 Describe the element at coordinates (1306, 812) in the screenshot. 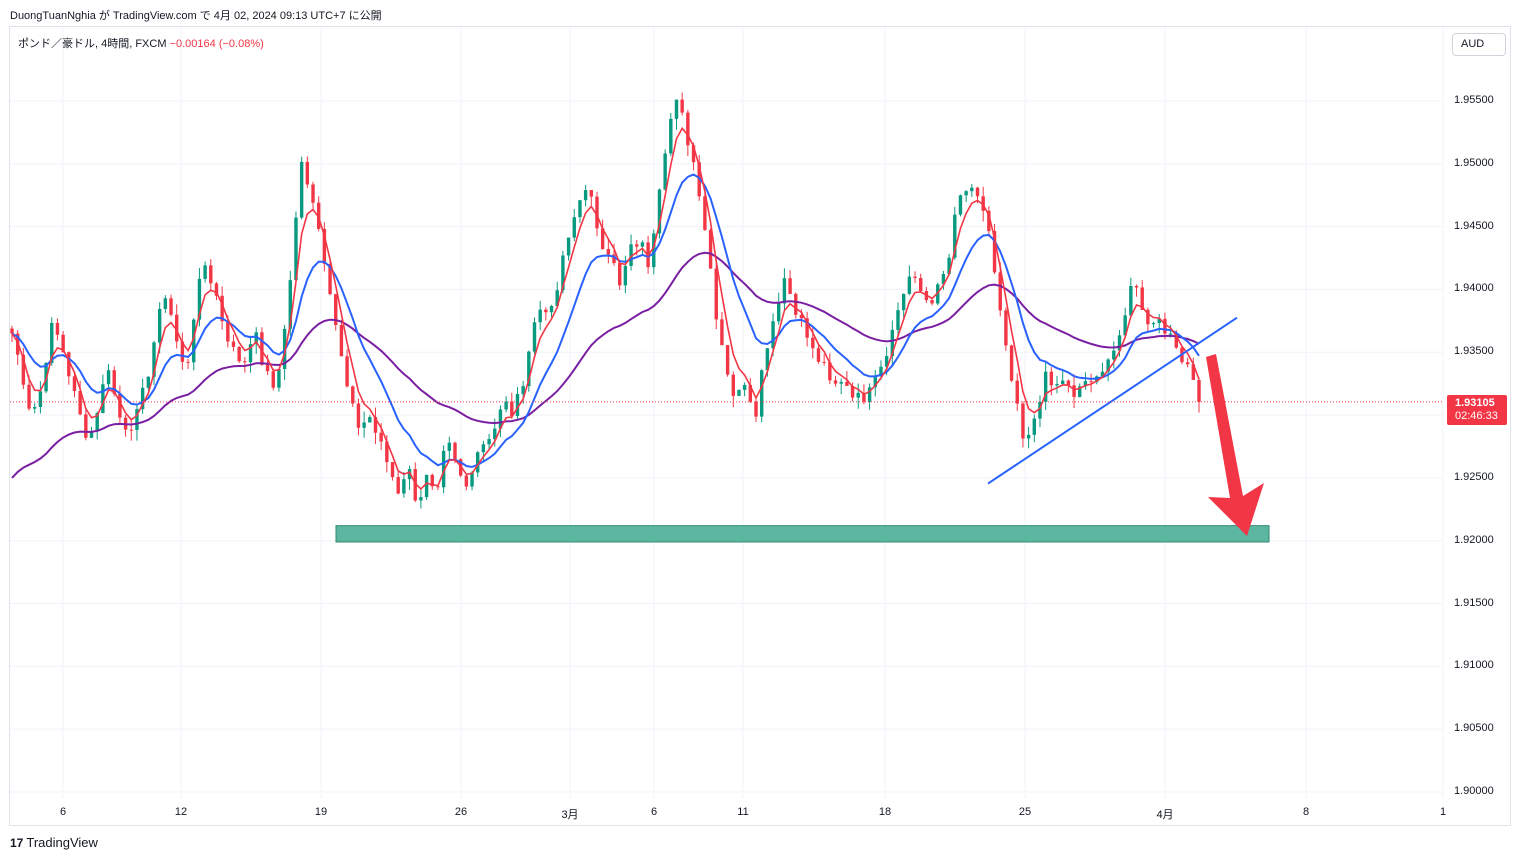

I see `time-tick-label: 8` at that location.